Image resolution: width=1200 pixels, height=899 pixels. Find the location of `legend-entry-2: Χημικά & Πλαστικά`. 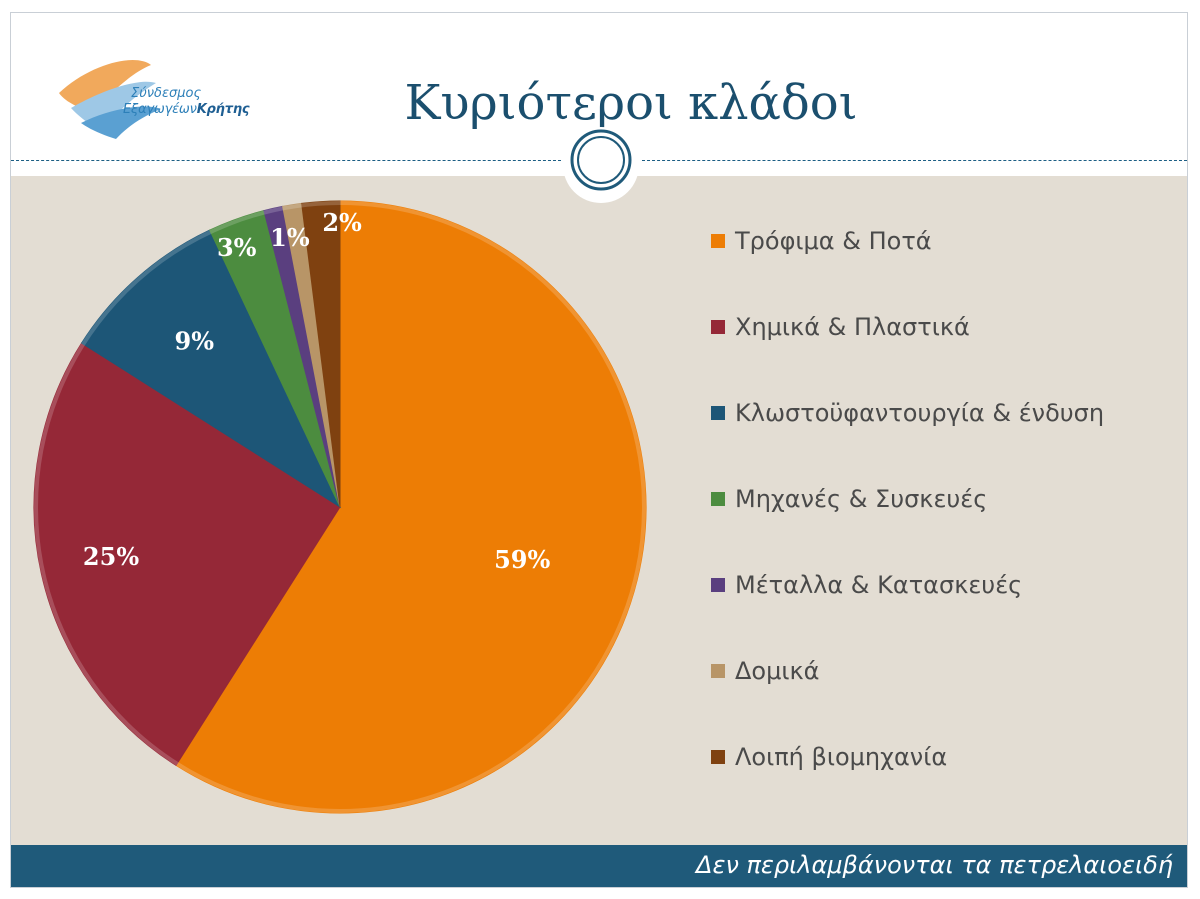

legend-entry-2: Χημικά & Πλαστικά is located at coordinates (840, 327).